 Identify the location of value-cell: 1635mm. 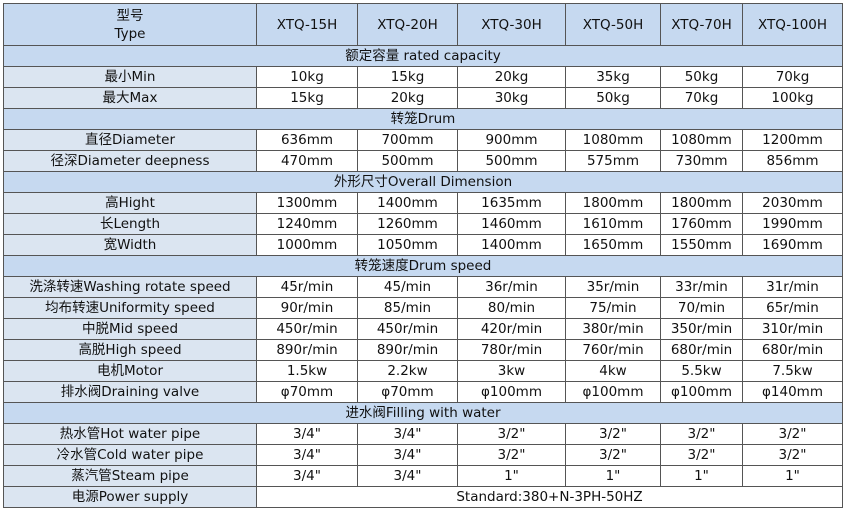
(511, 203).